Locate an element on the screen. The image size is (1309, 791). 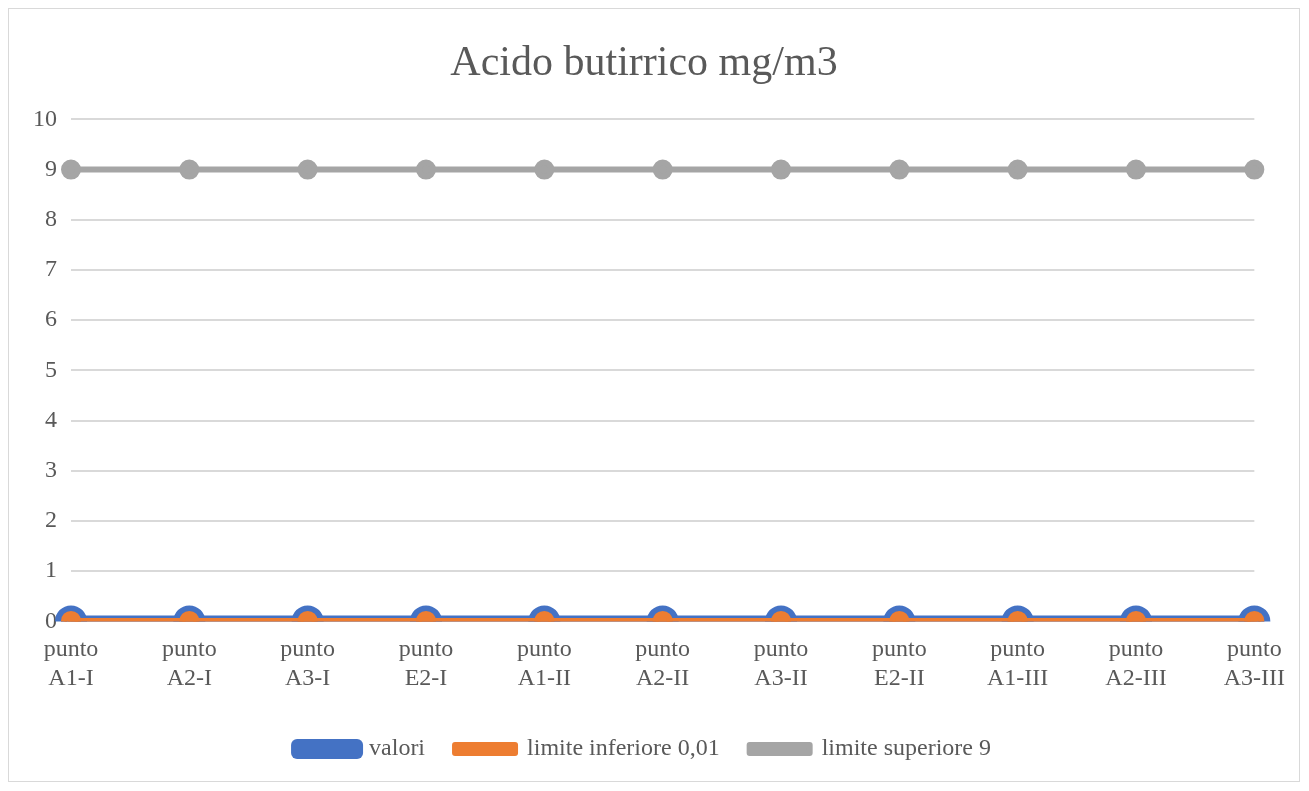
y-tick-label: 3 is located at coordinates (51, 469).